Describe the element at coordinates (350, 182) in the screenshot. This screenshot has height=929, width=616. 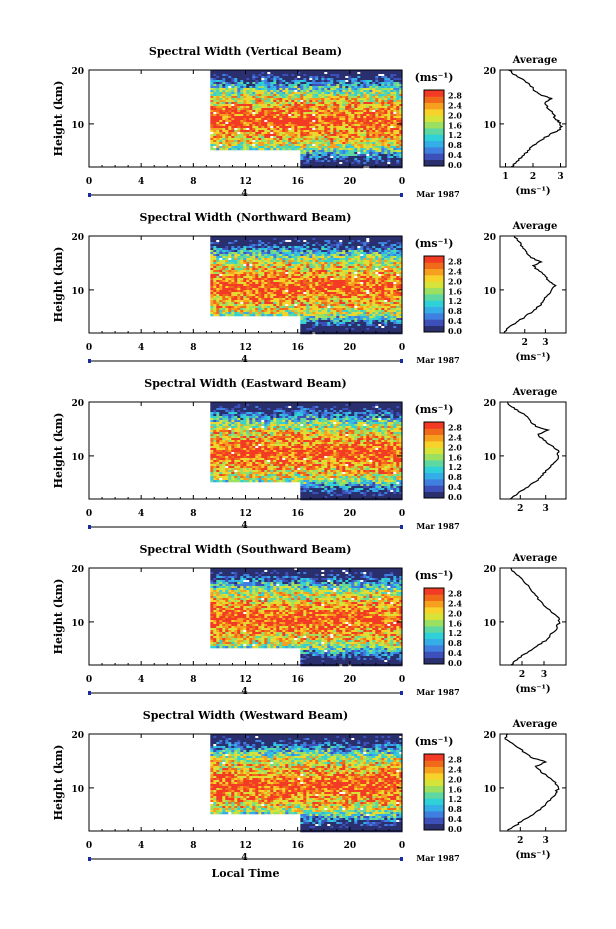
I see `x-tick-label: 20` at that location.